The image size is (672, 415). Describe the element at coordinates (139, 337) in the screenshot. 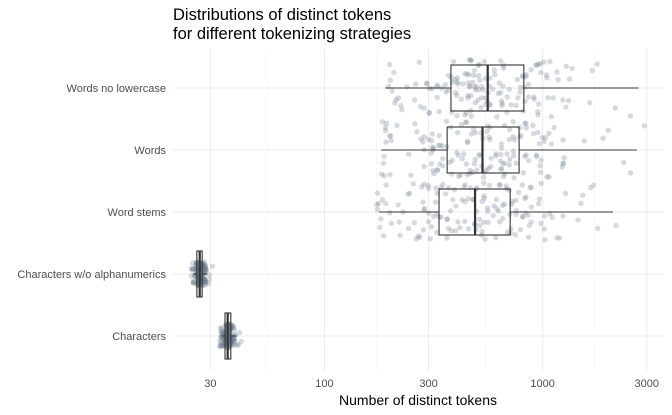

I see `y-tick-label: Characters` at that location.